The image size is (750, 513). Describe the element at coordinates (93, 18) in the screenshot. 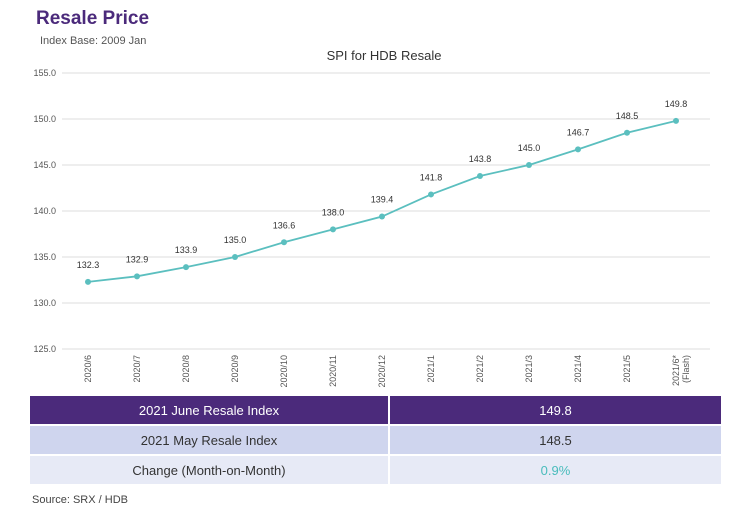

I see `page-title: Resale Price` at that location.